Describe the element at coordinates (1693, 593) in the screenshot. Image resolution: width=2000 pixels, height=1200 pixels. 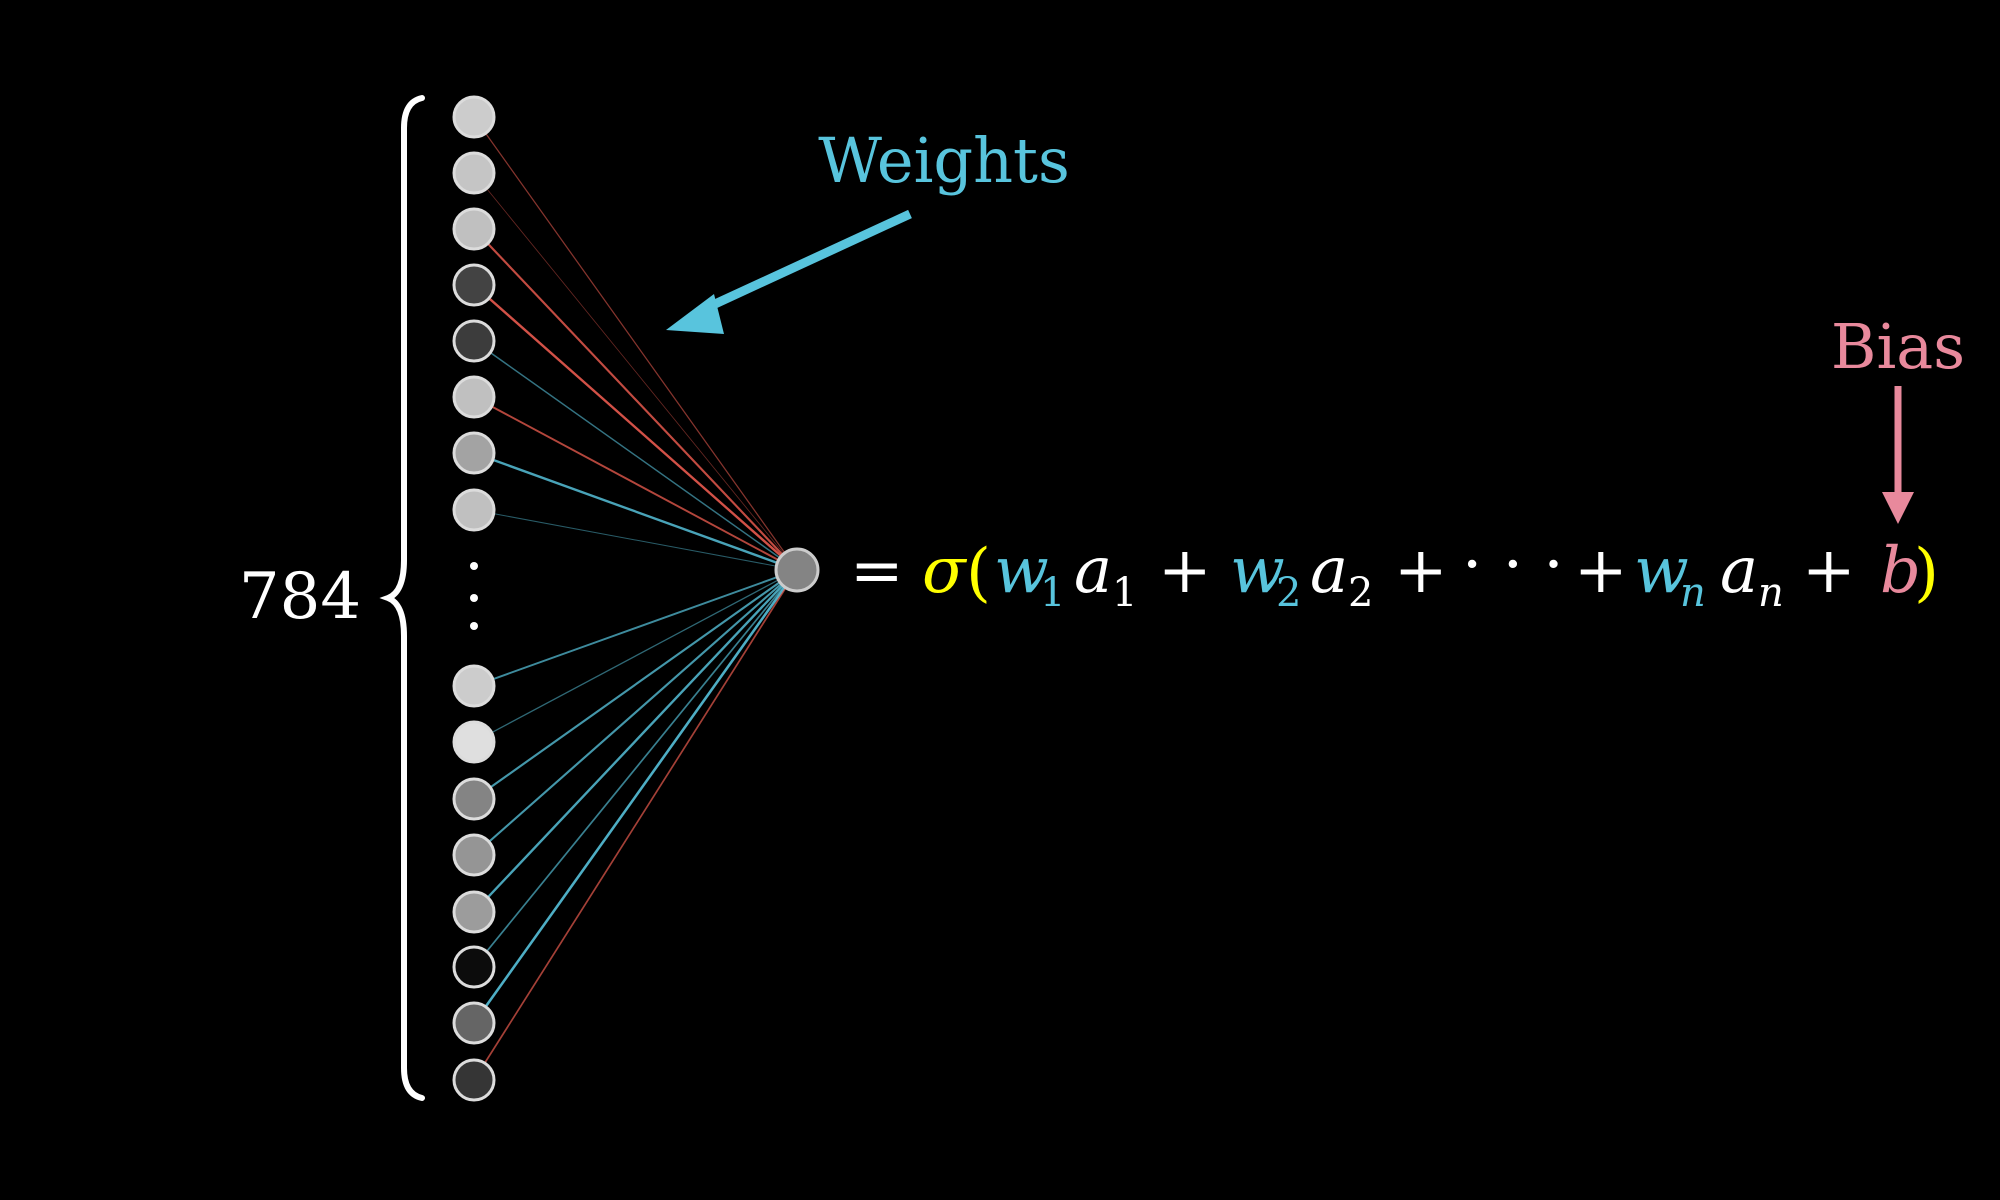
I see `weight-wn-subscript: n` at that location.